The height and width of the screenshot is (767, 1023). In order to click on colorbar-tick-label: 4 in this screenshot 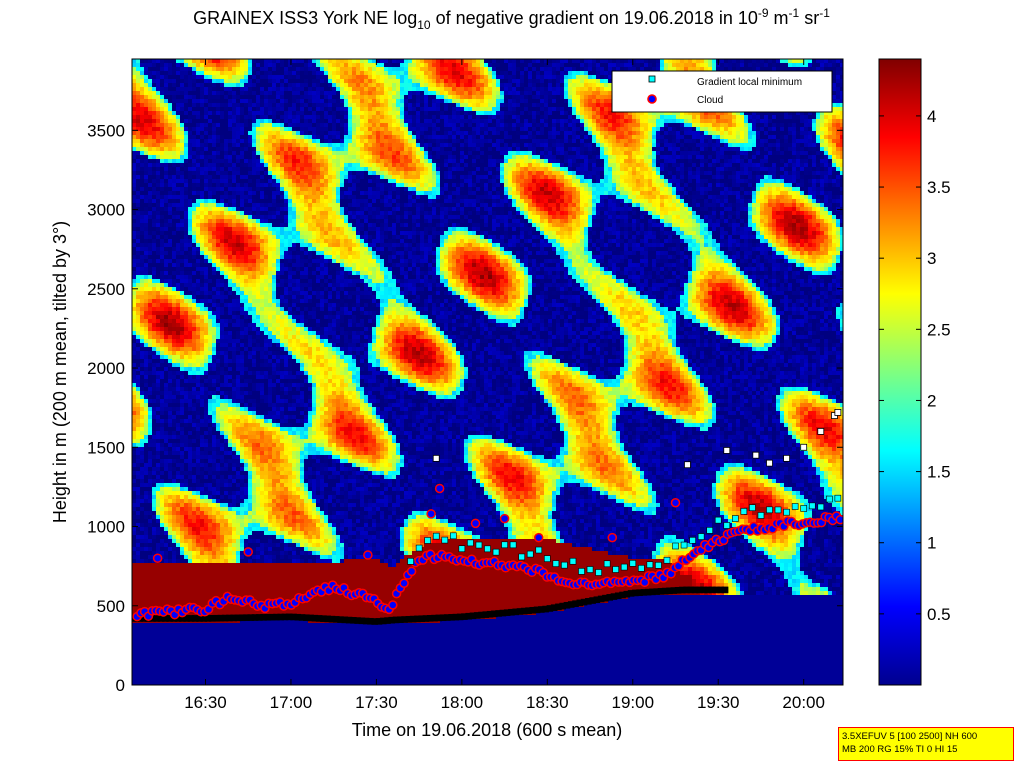, I will do `click(931, 116)`.